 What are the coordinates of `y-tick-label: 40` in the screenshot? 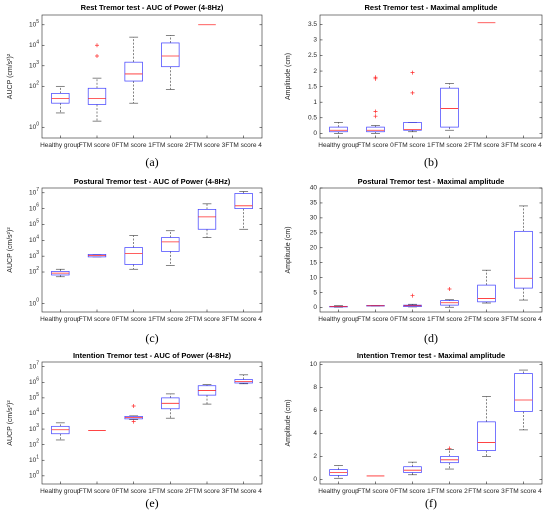 It's located at (314, 188).